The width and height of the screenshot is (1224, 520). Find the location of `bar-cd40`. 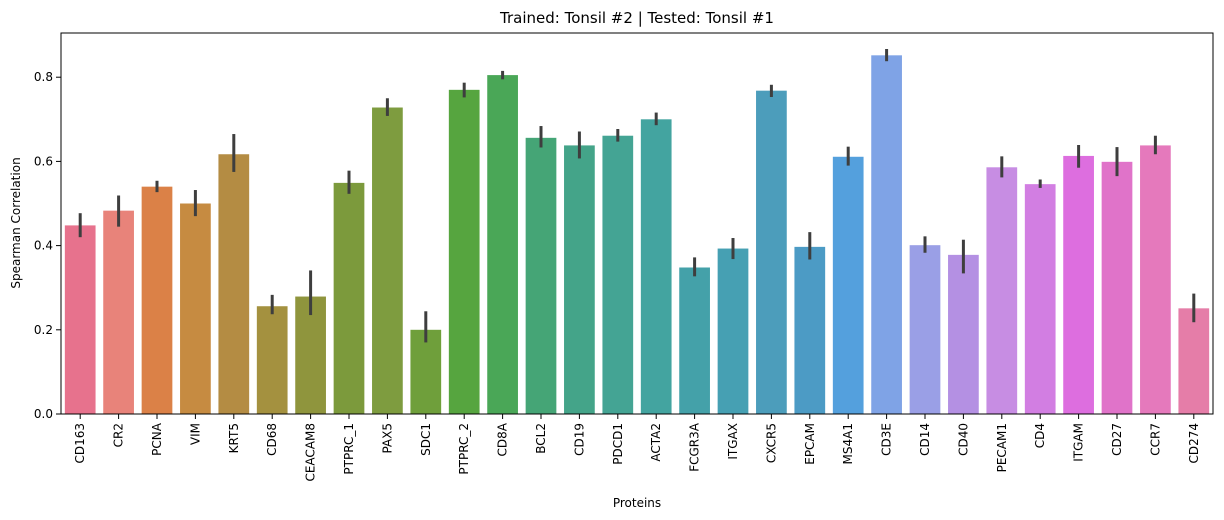

bar-cd40 is located at coordinates (963, 334).